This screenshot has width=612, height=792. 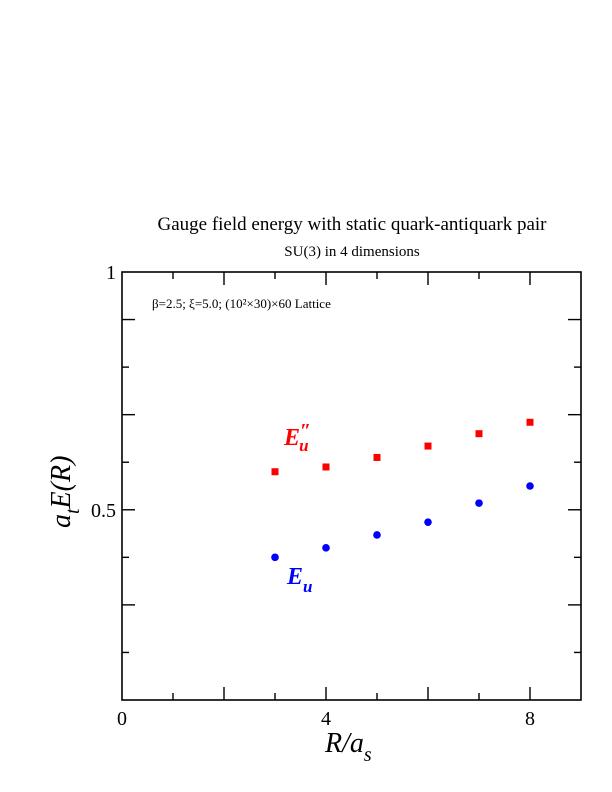 I want to click on x-tick-label: 0, so click(x=122, y=719).